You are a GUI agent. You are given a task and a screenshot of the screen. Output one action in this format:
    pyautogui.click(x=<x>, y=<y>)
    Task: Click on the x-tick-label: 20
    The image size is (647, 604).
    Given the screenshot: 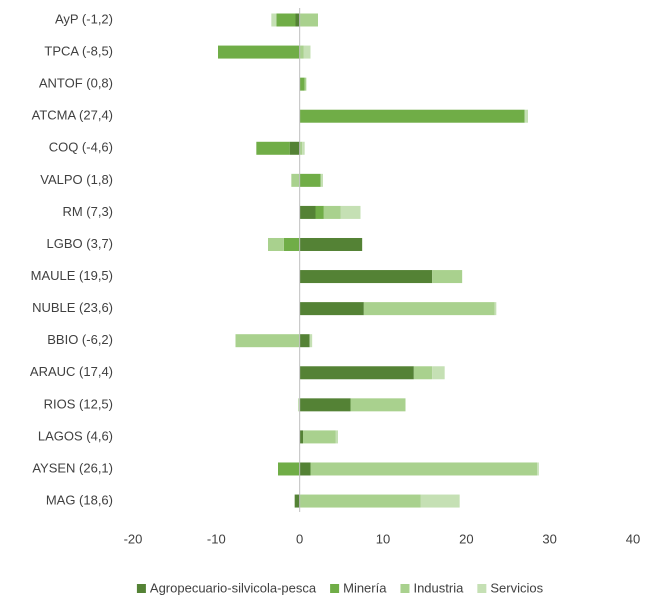 What is the action you would take?
    pyautogui.click(x=466, y=538)
    